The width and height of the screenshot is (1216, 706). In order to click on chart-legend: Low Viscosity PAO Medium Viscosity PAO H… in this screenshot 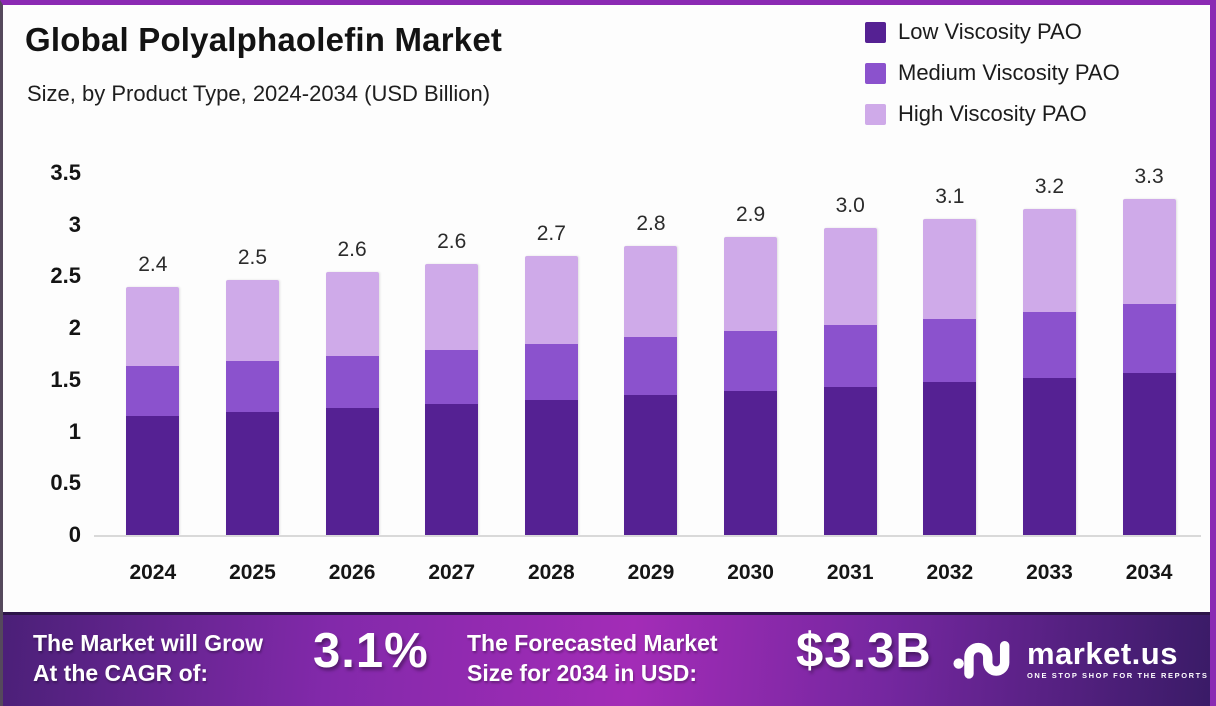, I will do `click(992, 73)`.